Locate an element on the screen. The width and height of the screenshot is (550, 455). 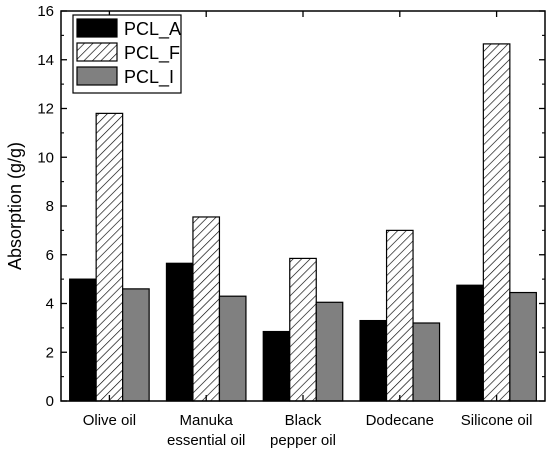
x-tick-label: Olive oil is located at coordinates (109, 420).